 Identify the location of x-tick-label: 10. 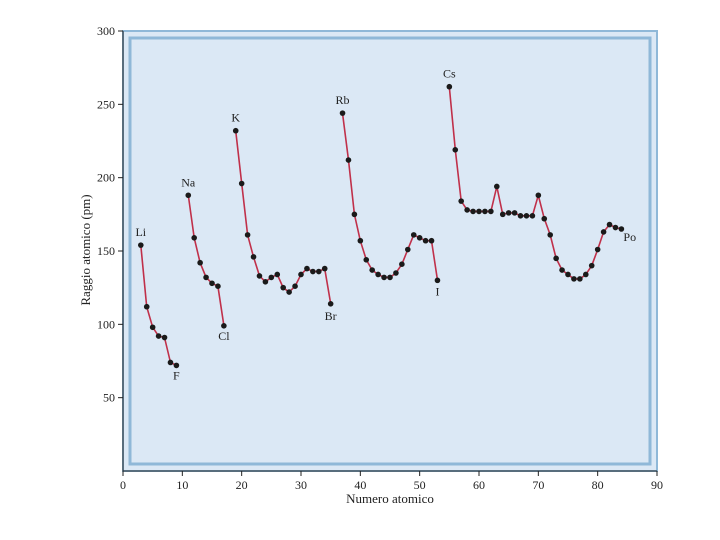
(182, 485).